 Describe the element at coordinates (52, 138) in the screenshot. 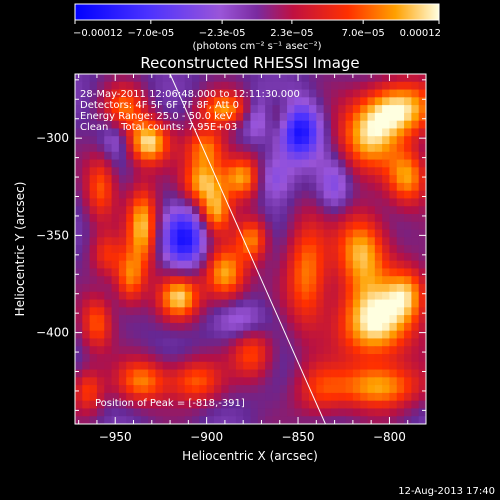

I see `y-tick-label: −300` at that location.